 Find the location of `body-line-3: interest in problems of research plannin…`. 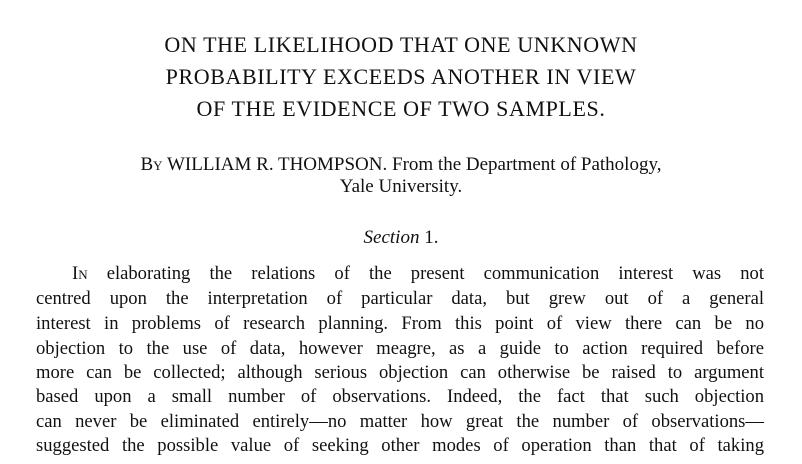

body-line-3: interest in problems of research plannin… is located at coordinates (400, 323).